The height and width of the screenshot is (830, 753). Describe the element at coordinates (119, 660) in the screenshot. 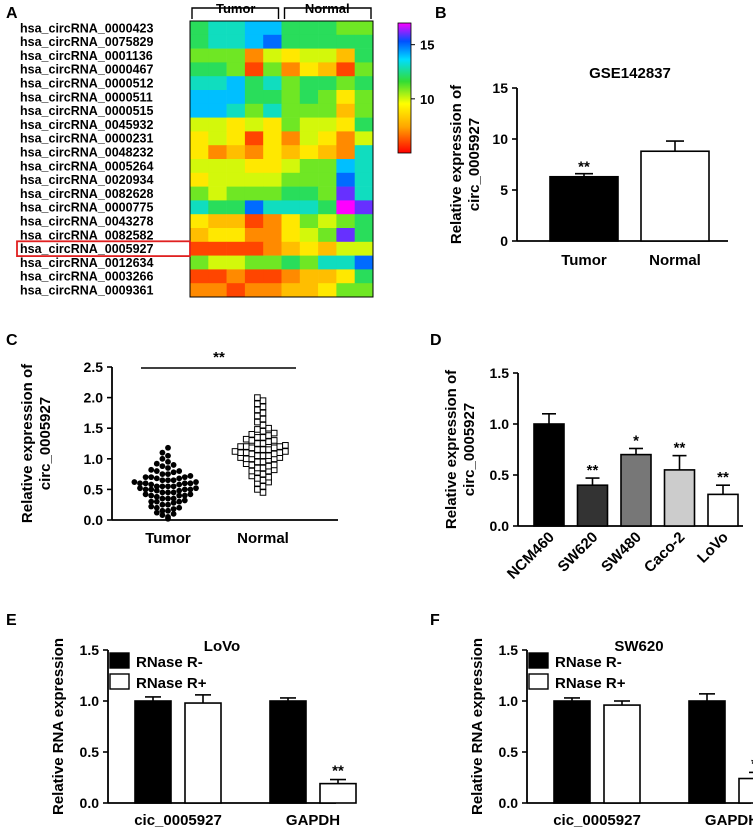

I see `panel-e-legend-swatch` at that location.